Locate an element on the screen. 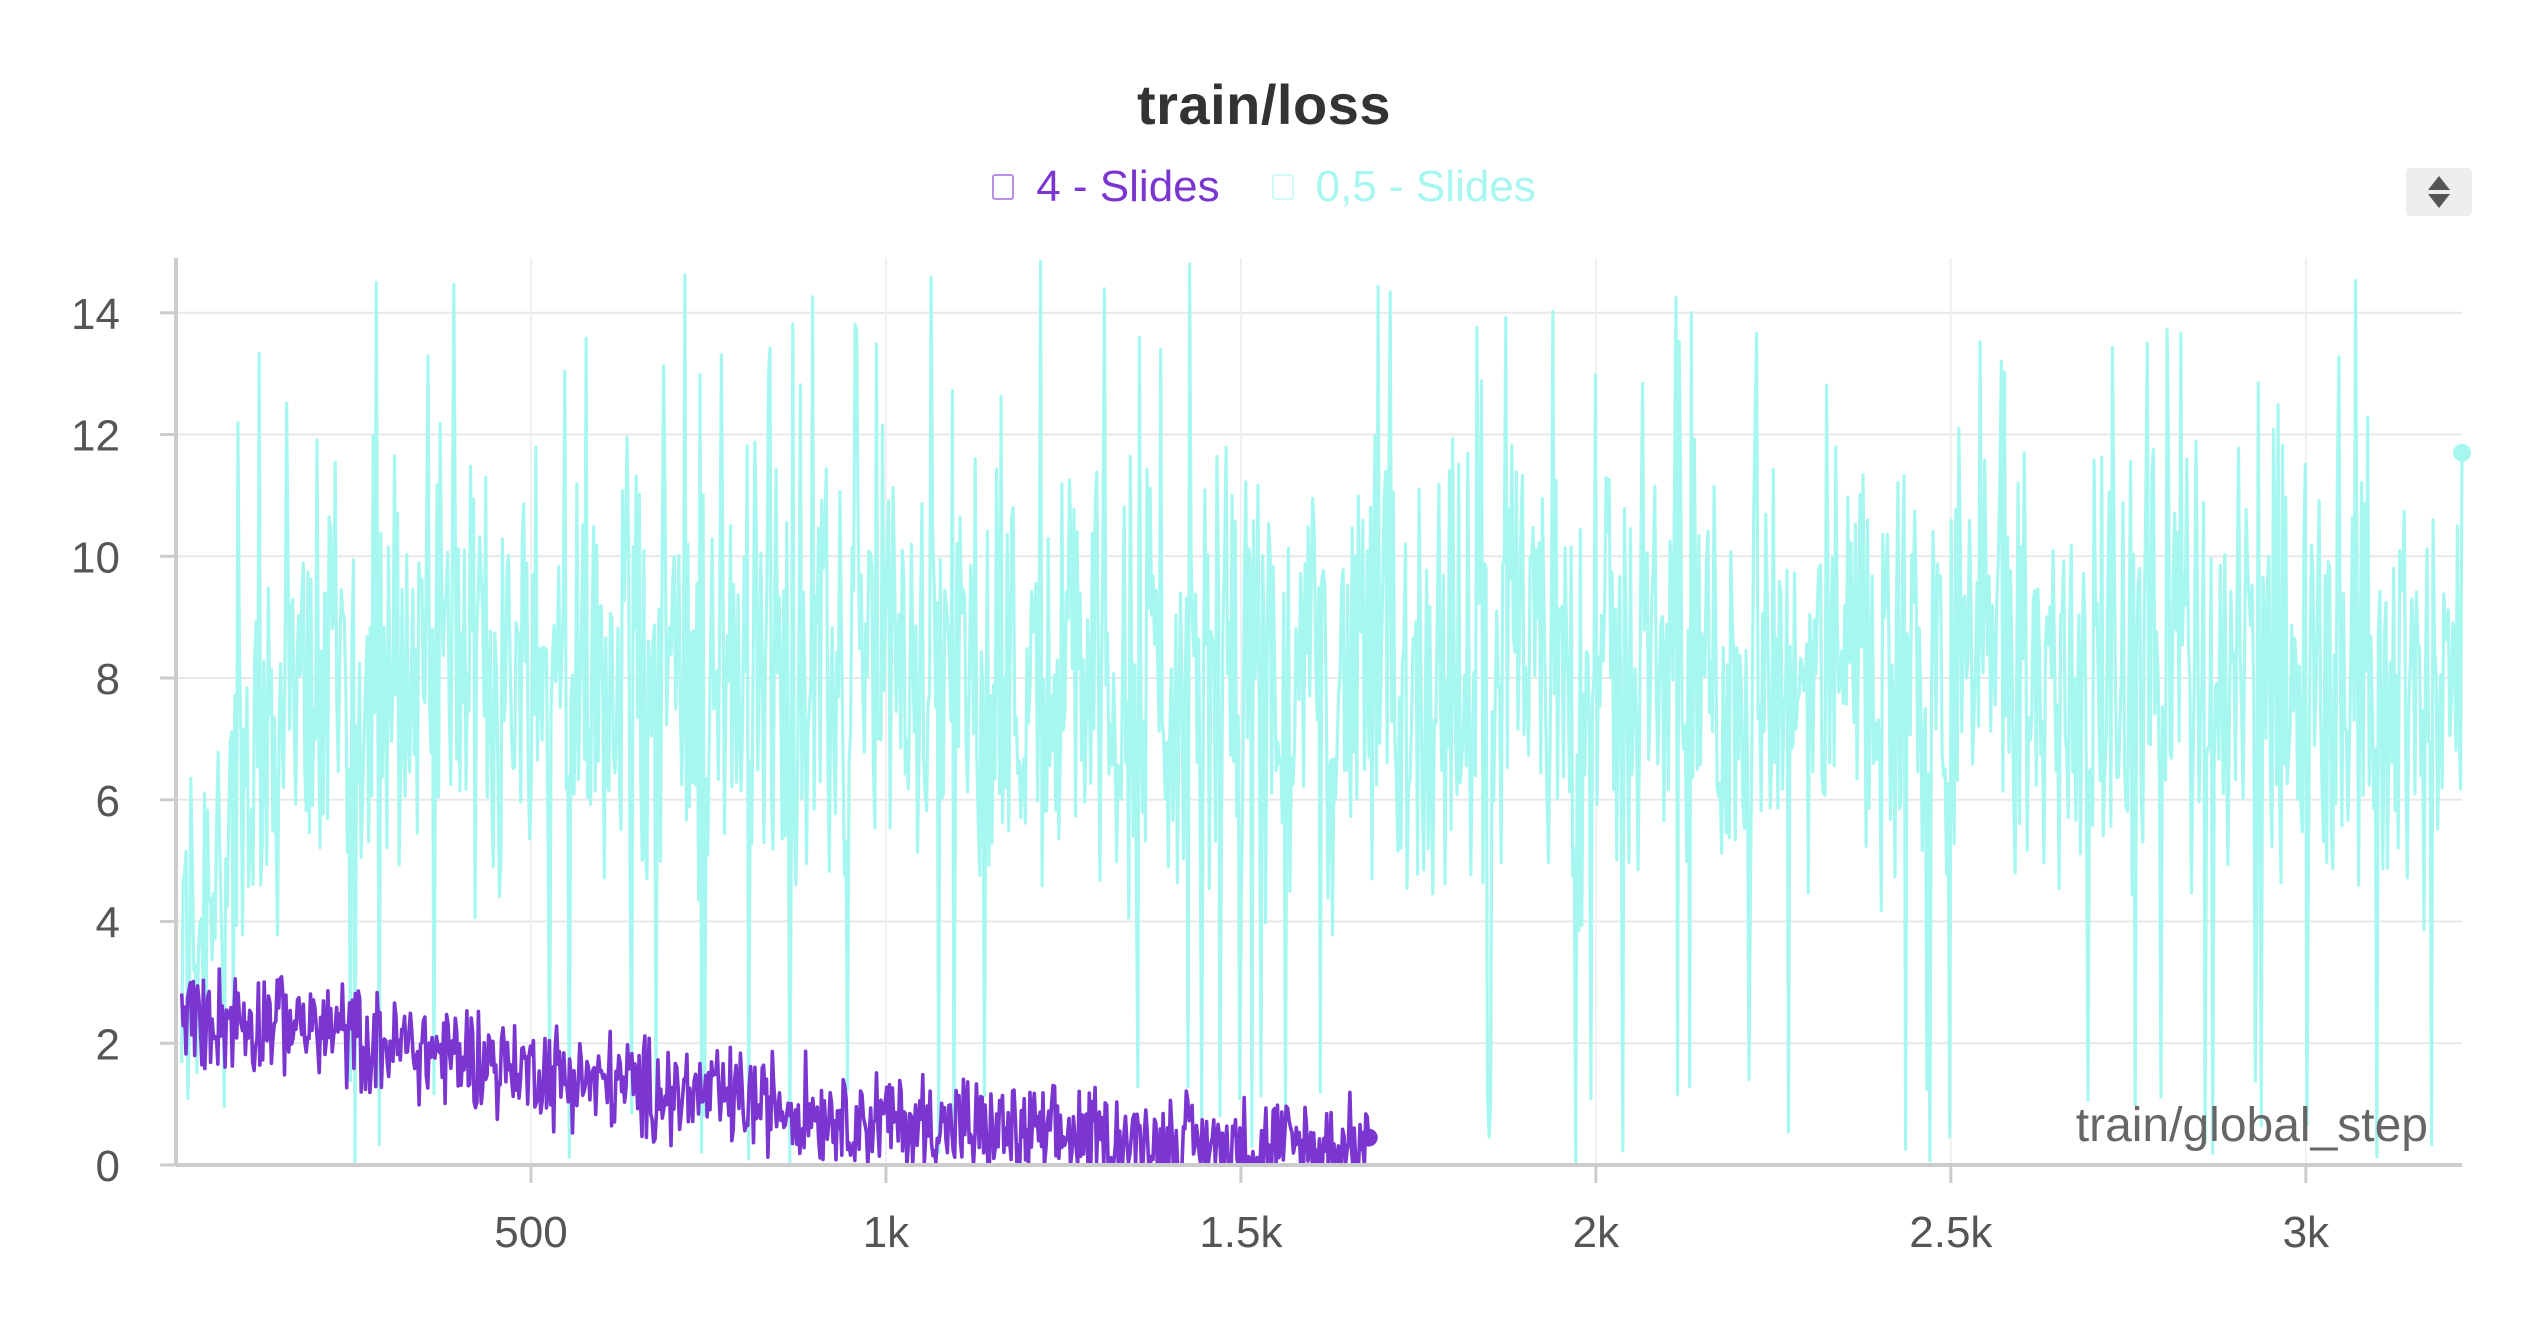 The height and width of the screenshot is (1328, 2528). y-tick-label: 10 is located at coordinates (95, 557).